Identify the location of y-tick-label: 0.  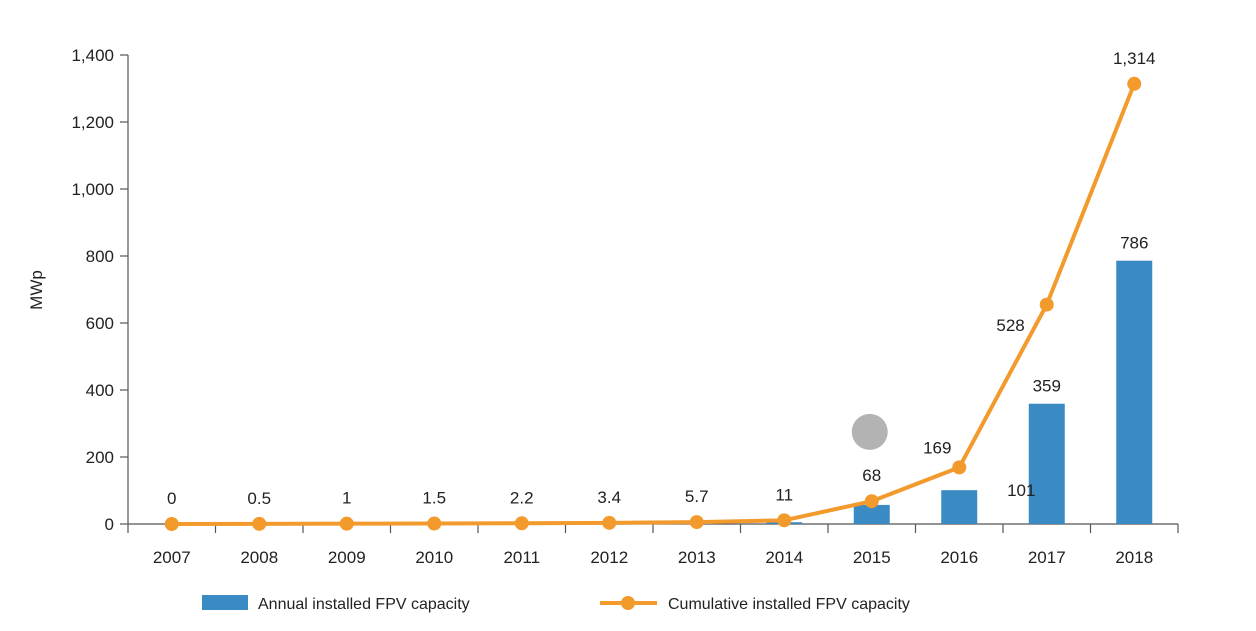
(109, 524).